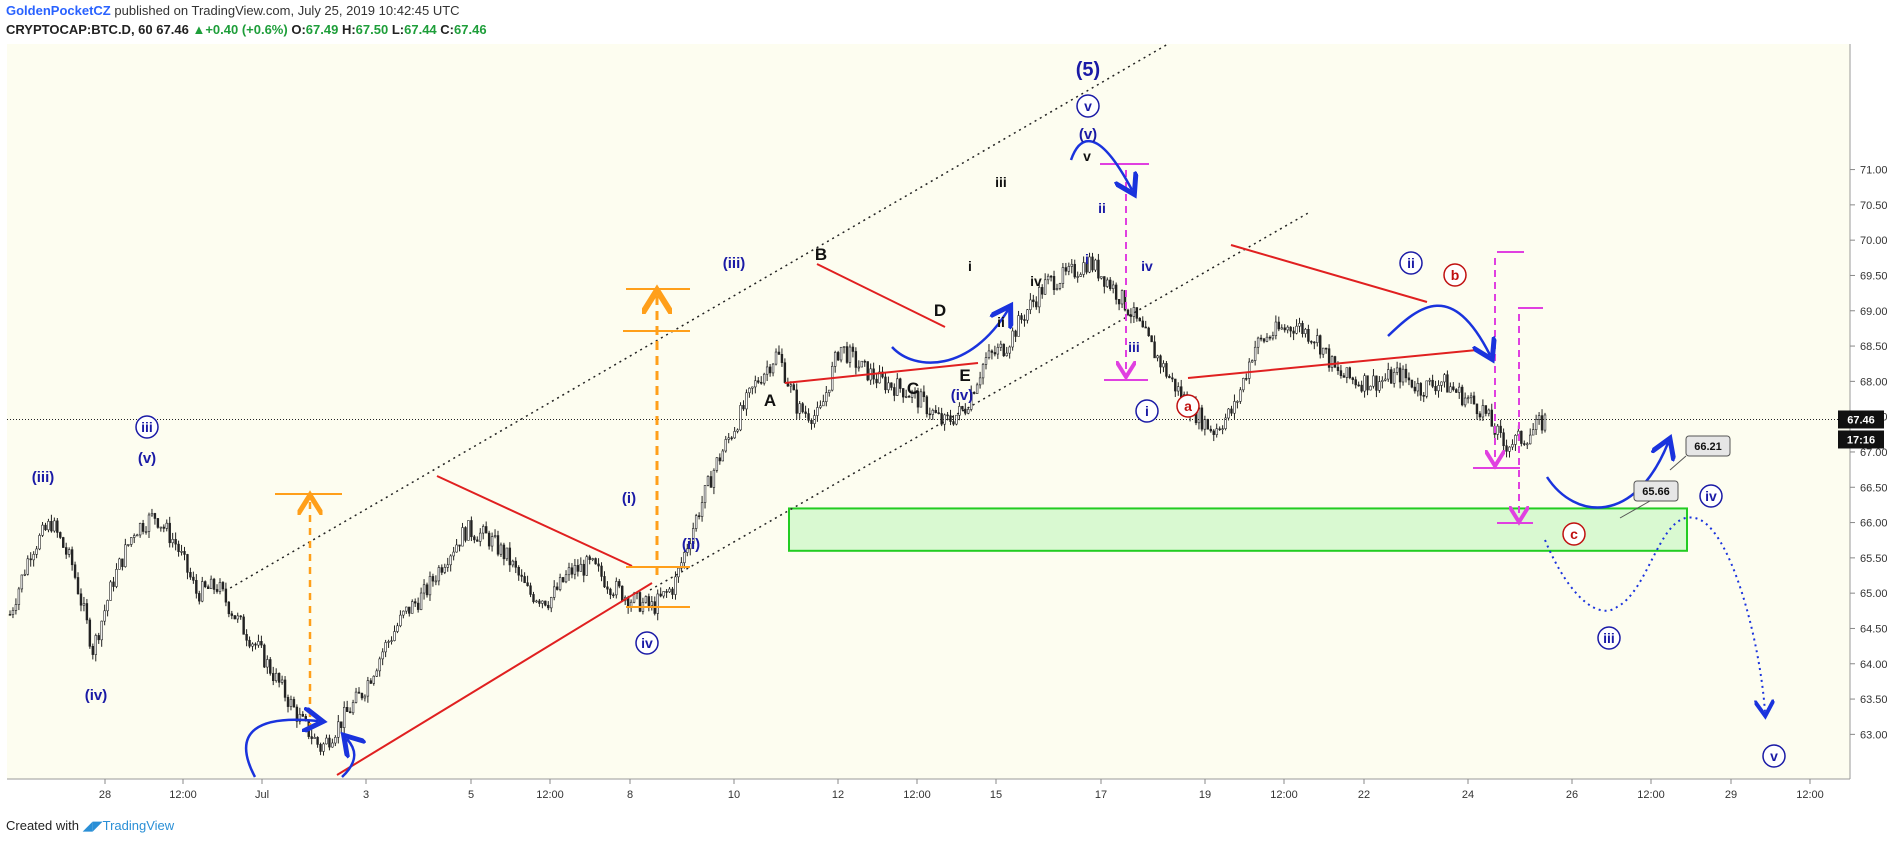 This screenshot has height=842, width=1887. I want to click on y-tick-label: 68.50, so click(1873, 347).